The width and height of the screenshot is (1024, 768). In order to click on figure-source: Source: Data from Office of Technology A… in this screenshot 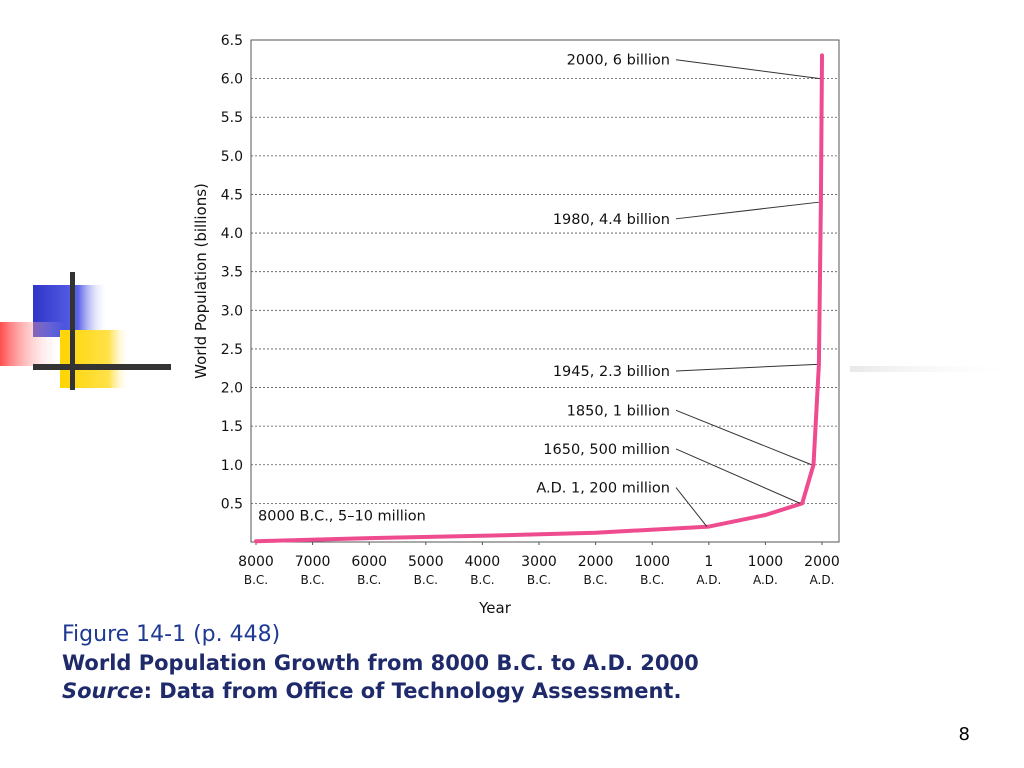, I will do `click(380, 691)`.